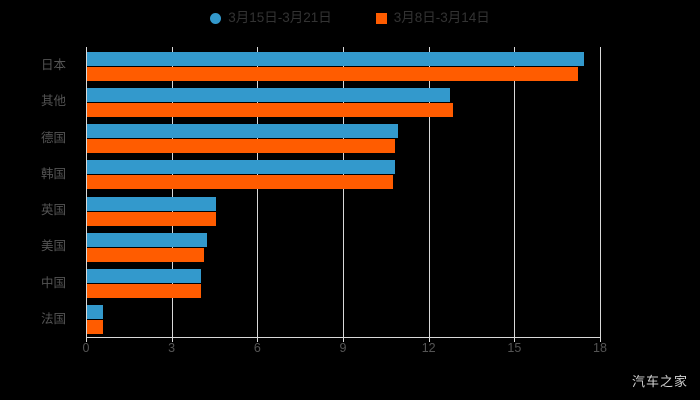 Image resolution: width=700 pixels, height=400 pixels. What do you see at coordinates (53, 137) in the screenshot?
I see `y-axis-label-德国: 德国` at bounding box center [53, 137].